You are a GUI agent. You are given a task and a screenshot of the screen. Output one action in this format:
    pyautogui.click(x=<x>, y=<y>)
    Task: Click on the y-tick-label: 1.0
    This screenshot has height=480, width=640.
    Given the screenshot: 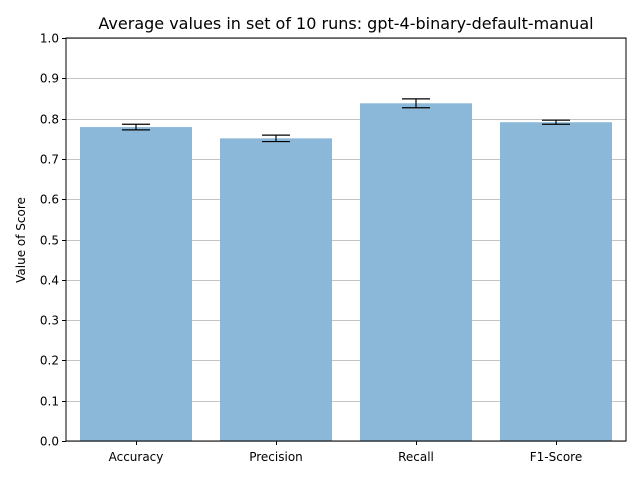 What is the action you would take?
    pyautogui.click(x=49, y=39)
    